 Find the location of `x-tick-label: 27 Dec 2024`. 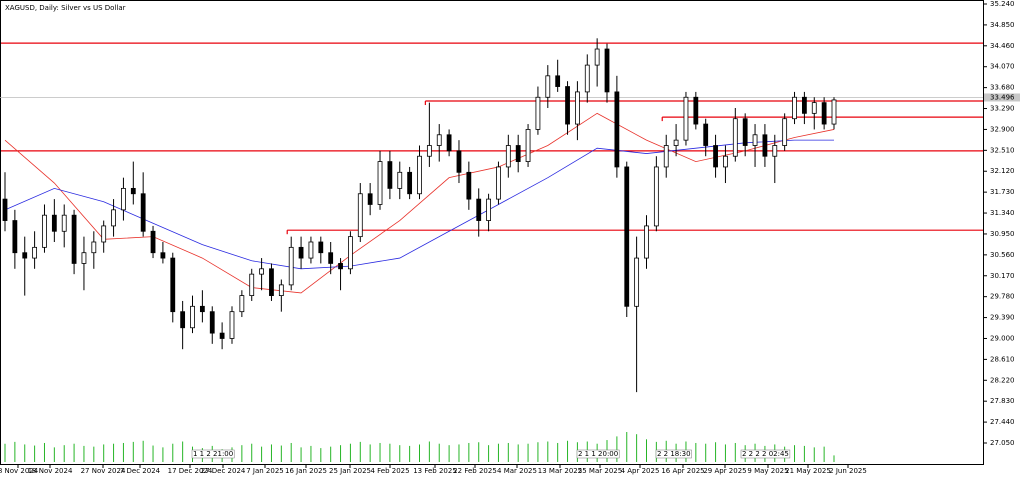

x-tick-label: 27 Dec 2024 is located at coordinates (223, 471).